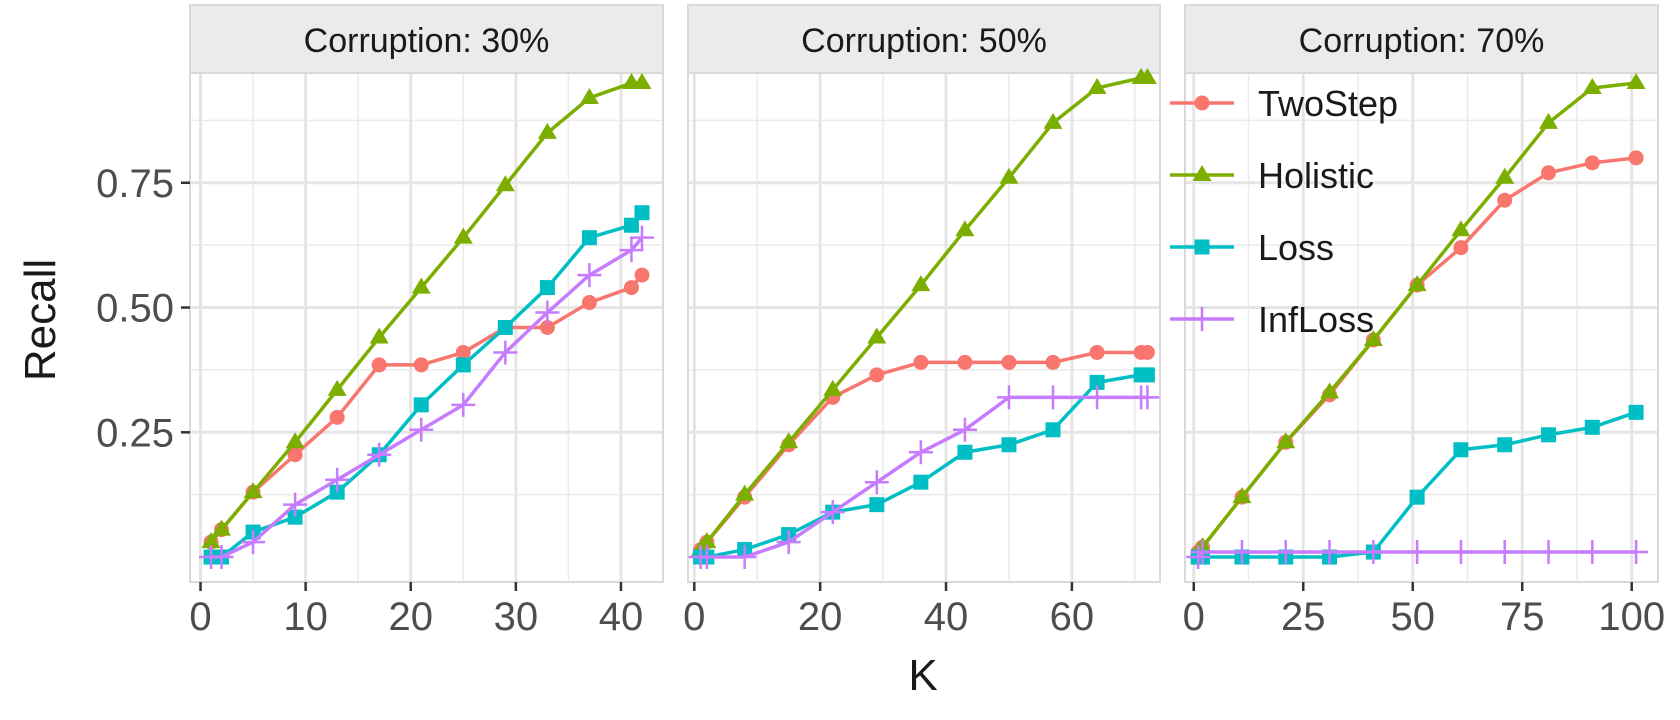 The height and width of the screenshot is (720, 1680). Describe the element at coordinates (1296, 247) in the screenshot. I see `legend-label: Loss` at that location.